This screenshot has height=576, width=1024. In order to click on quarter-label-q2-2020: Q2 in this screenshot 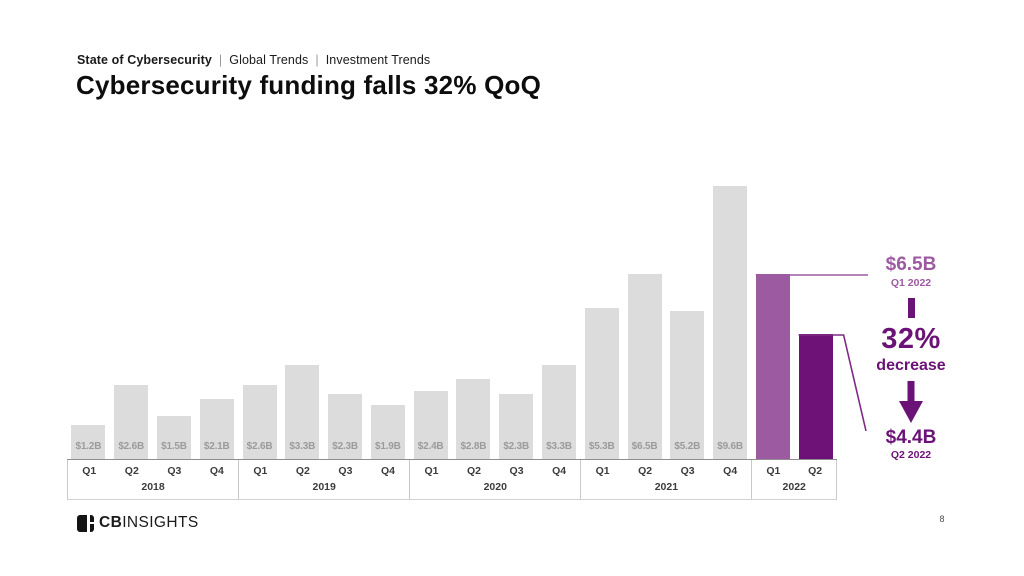, I will do `click(474, 470)`.